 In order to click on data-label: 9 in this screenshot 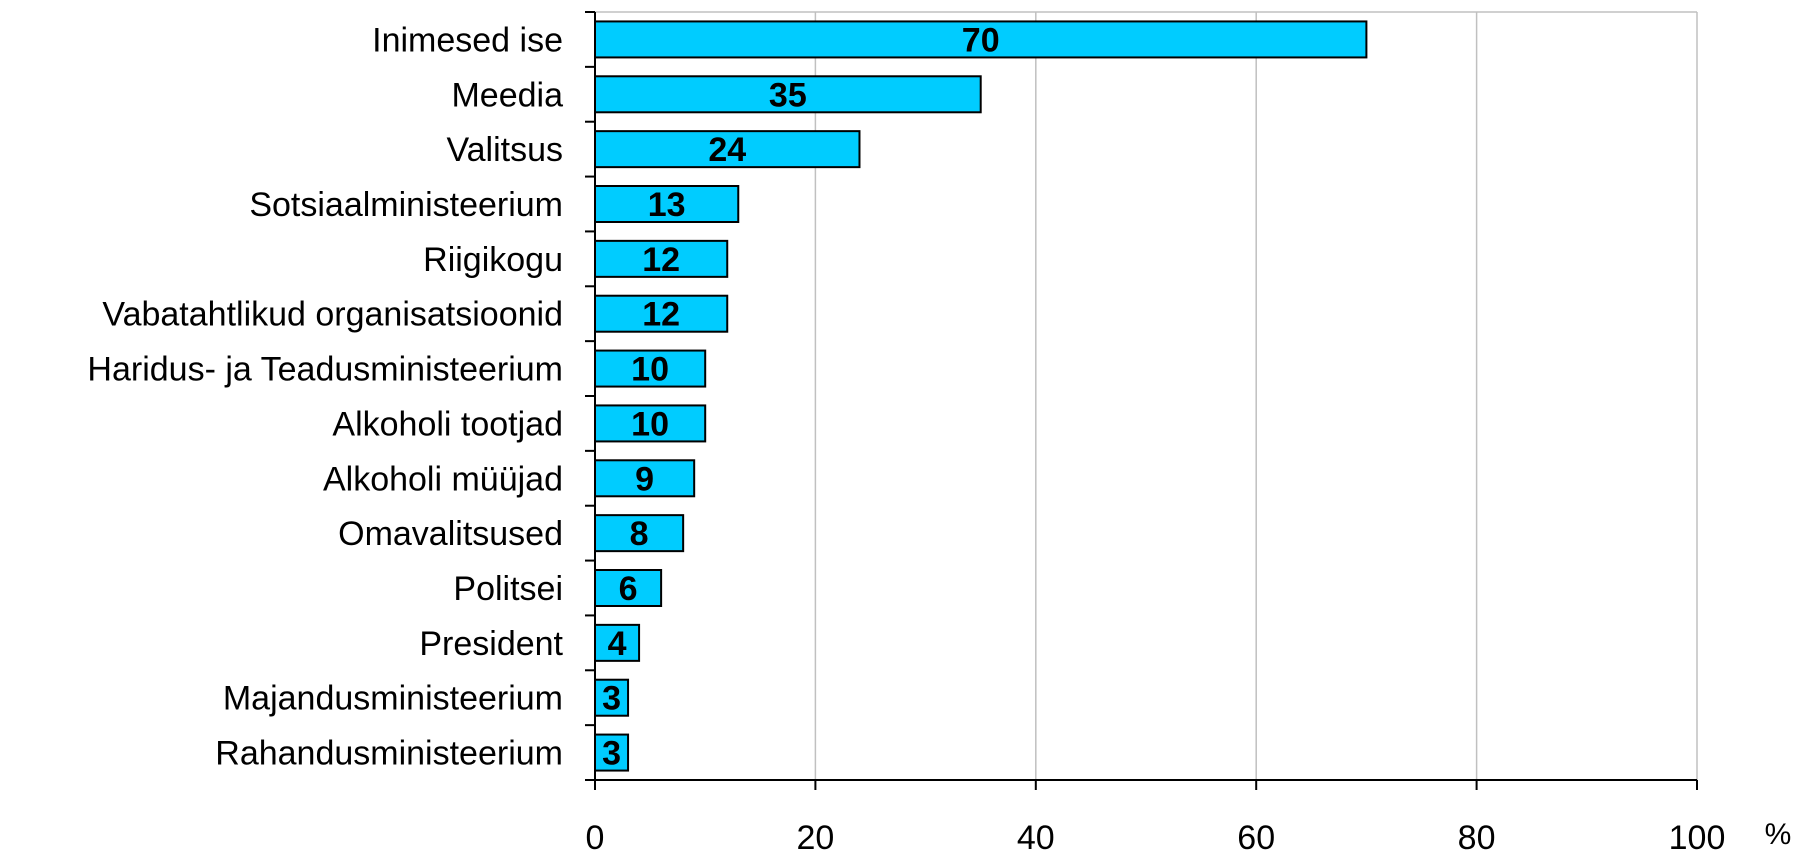, I will do `click(644, 479)`.